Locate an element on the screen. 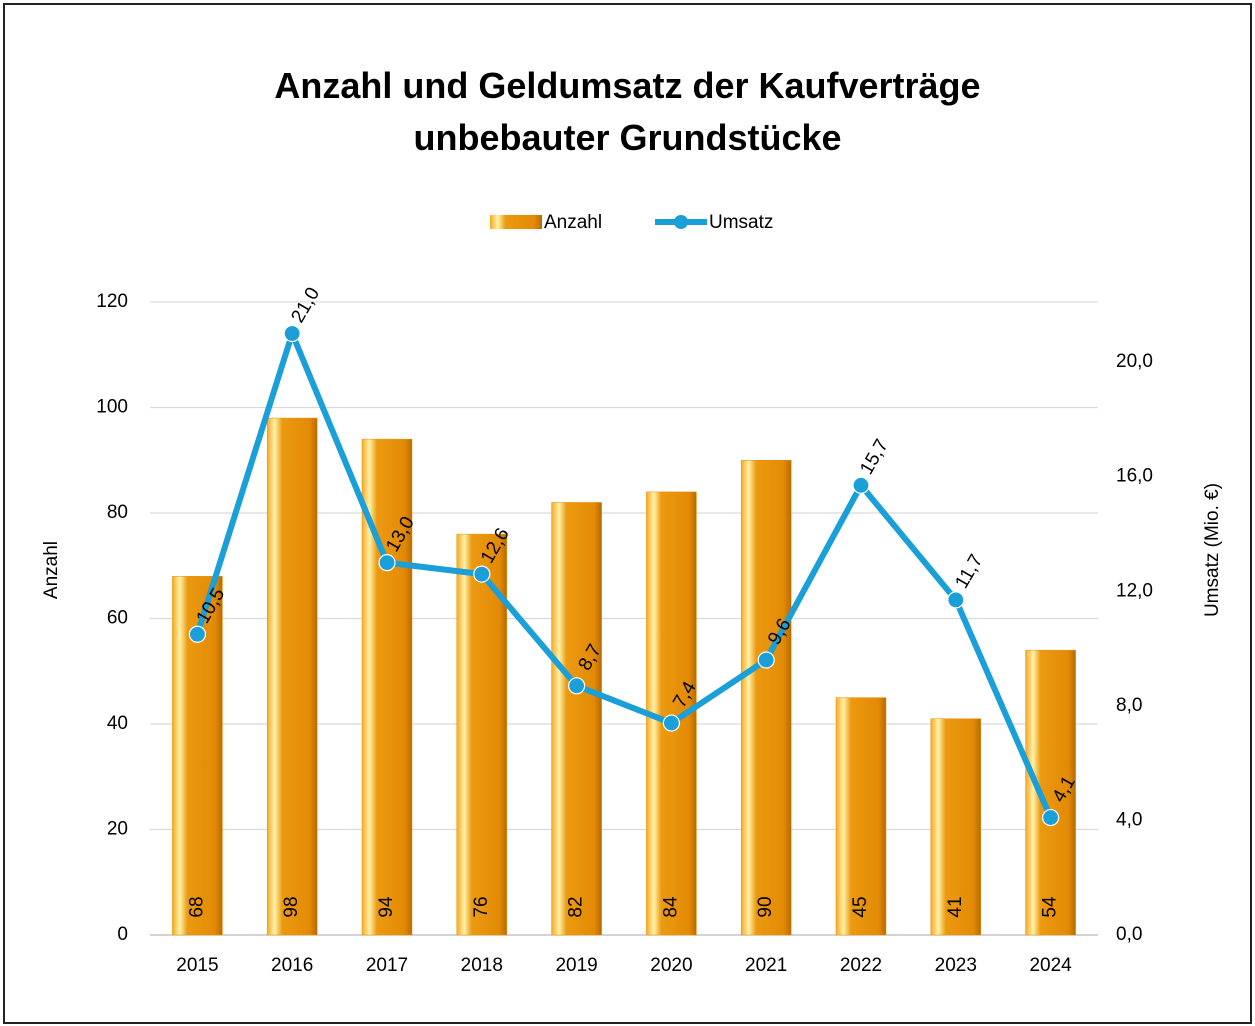 The image size is (1255, 1026). y2-tick-label: 16,0 is located at coordinates (1134, 476).